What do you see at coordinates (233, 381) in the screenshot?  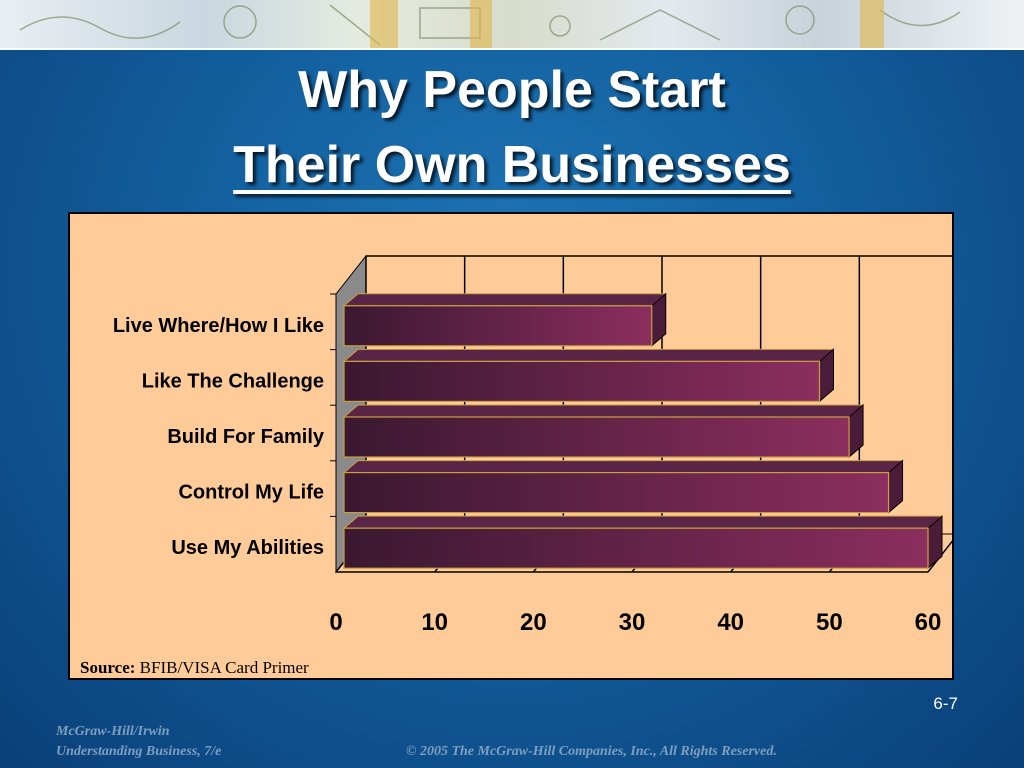 I see `category-label-1: Like The Challenge` at bounding box center [233, 381].